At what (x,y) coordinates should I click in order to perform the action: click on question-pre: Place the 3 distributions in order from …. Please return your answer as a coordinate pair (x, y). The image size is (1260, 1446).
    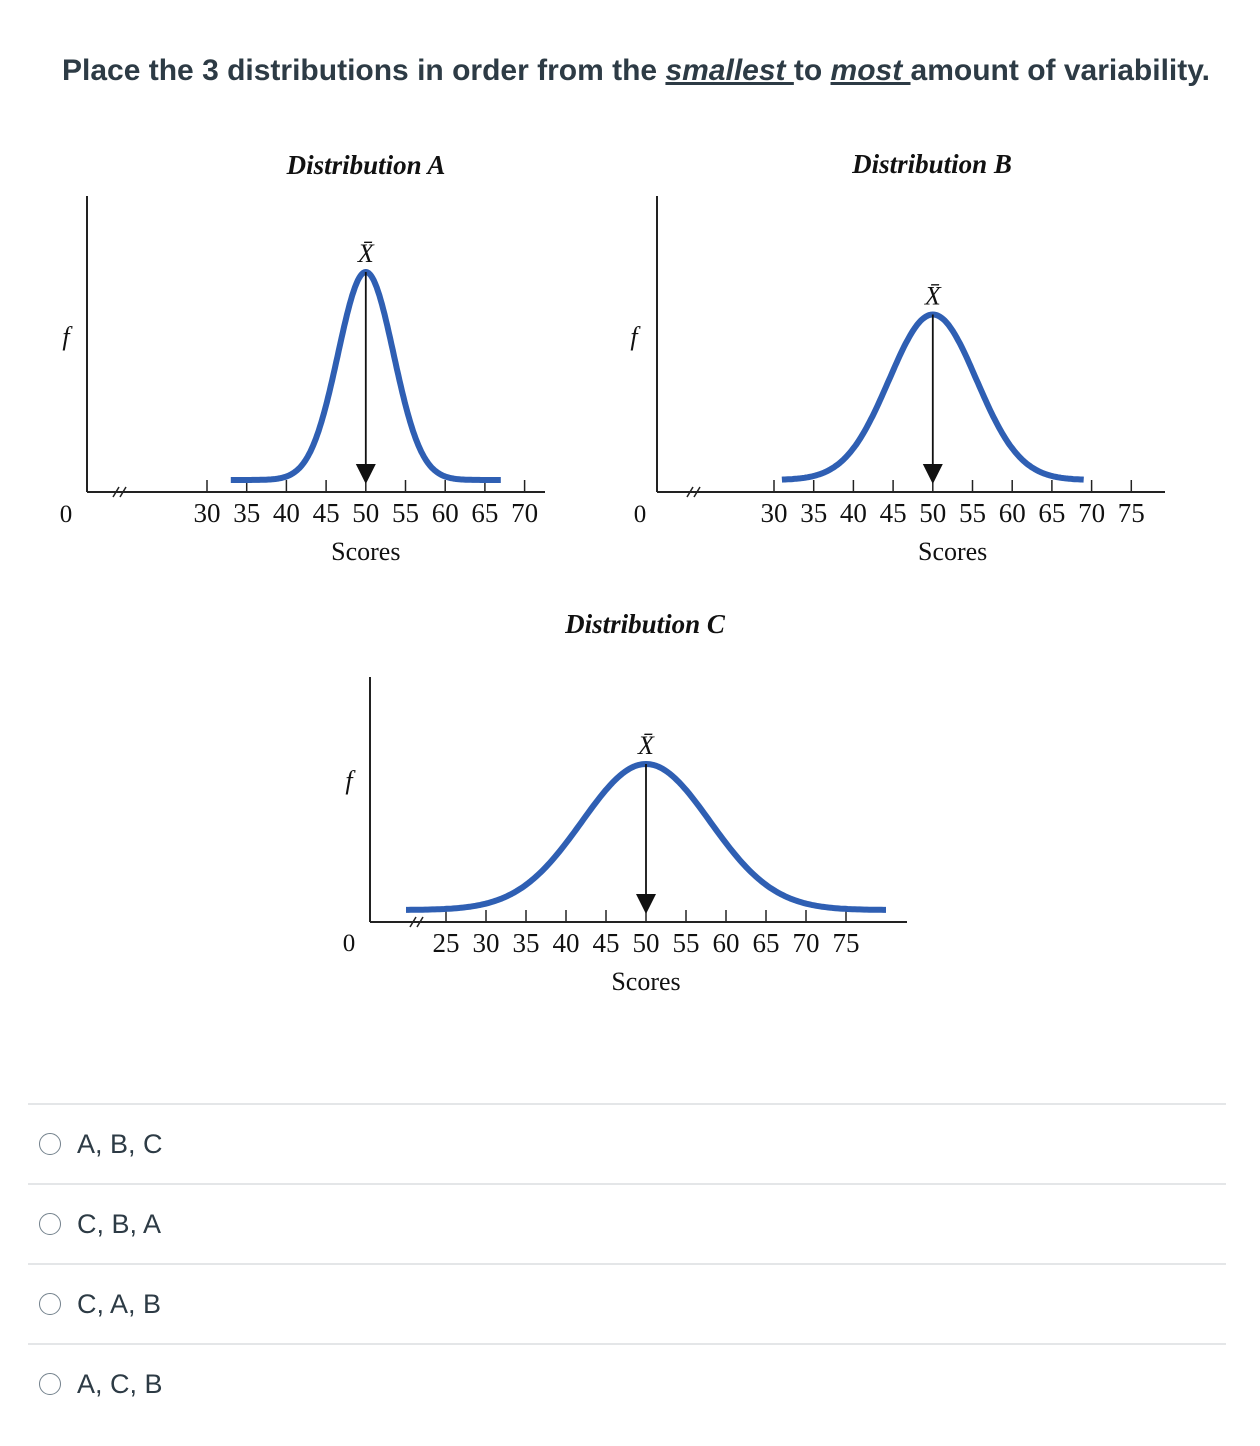
    Looking at the image, I should click on (364, 70).